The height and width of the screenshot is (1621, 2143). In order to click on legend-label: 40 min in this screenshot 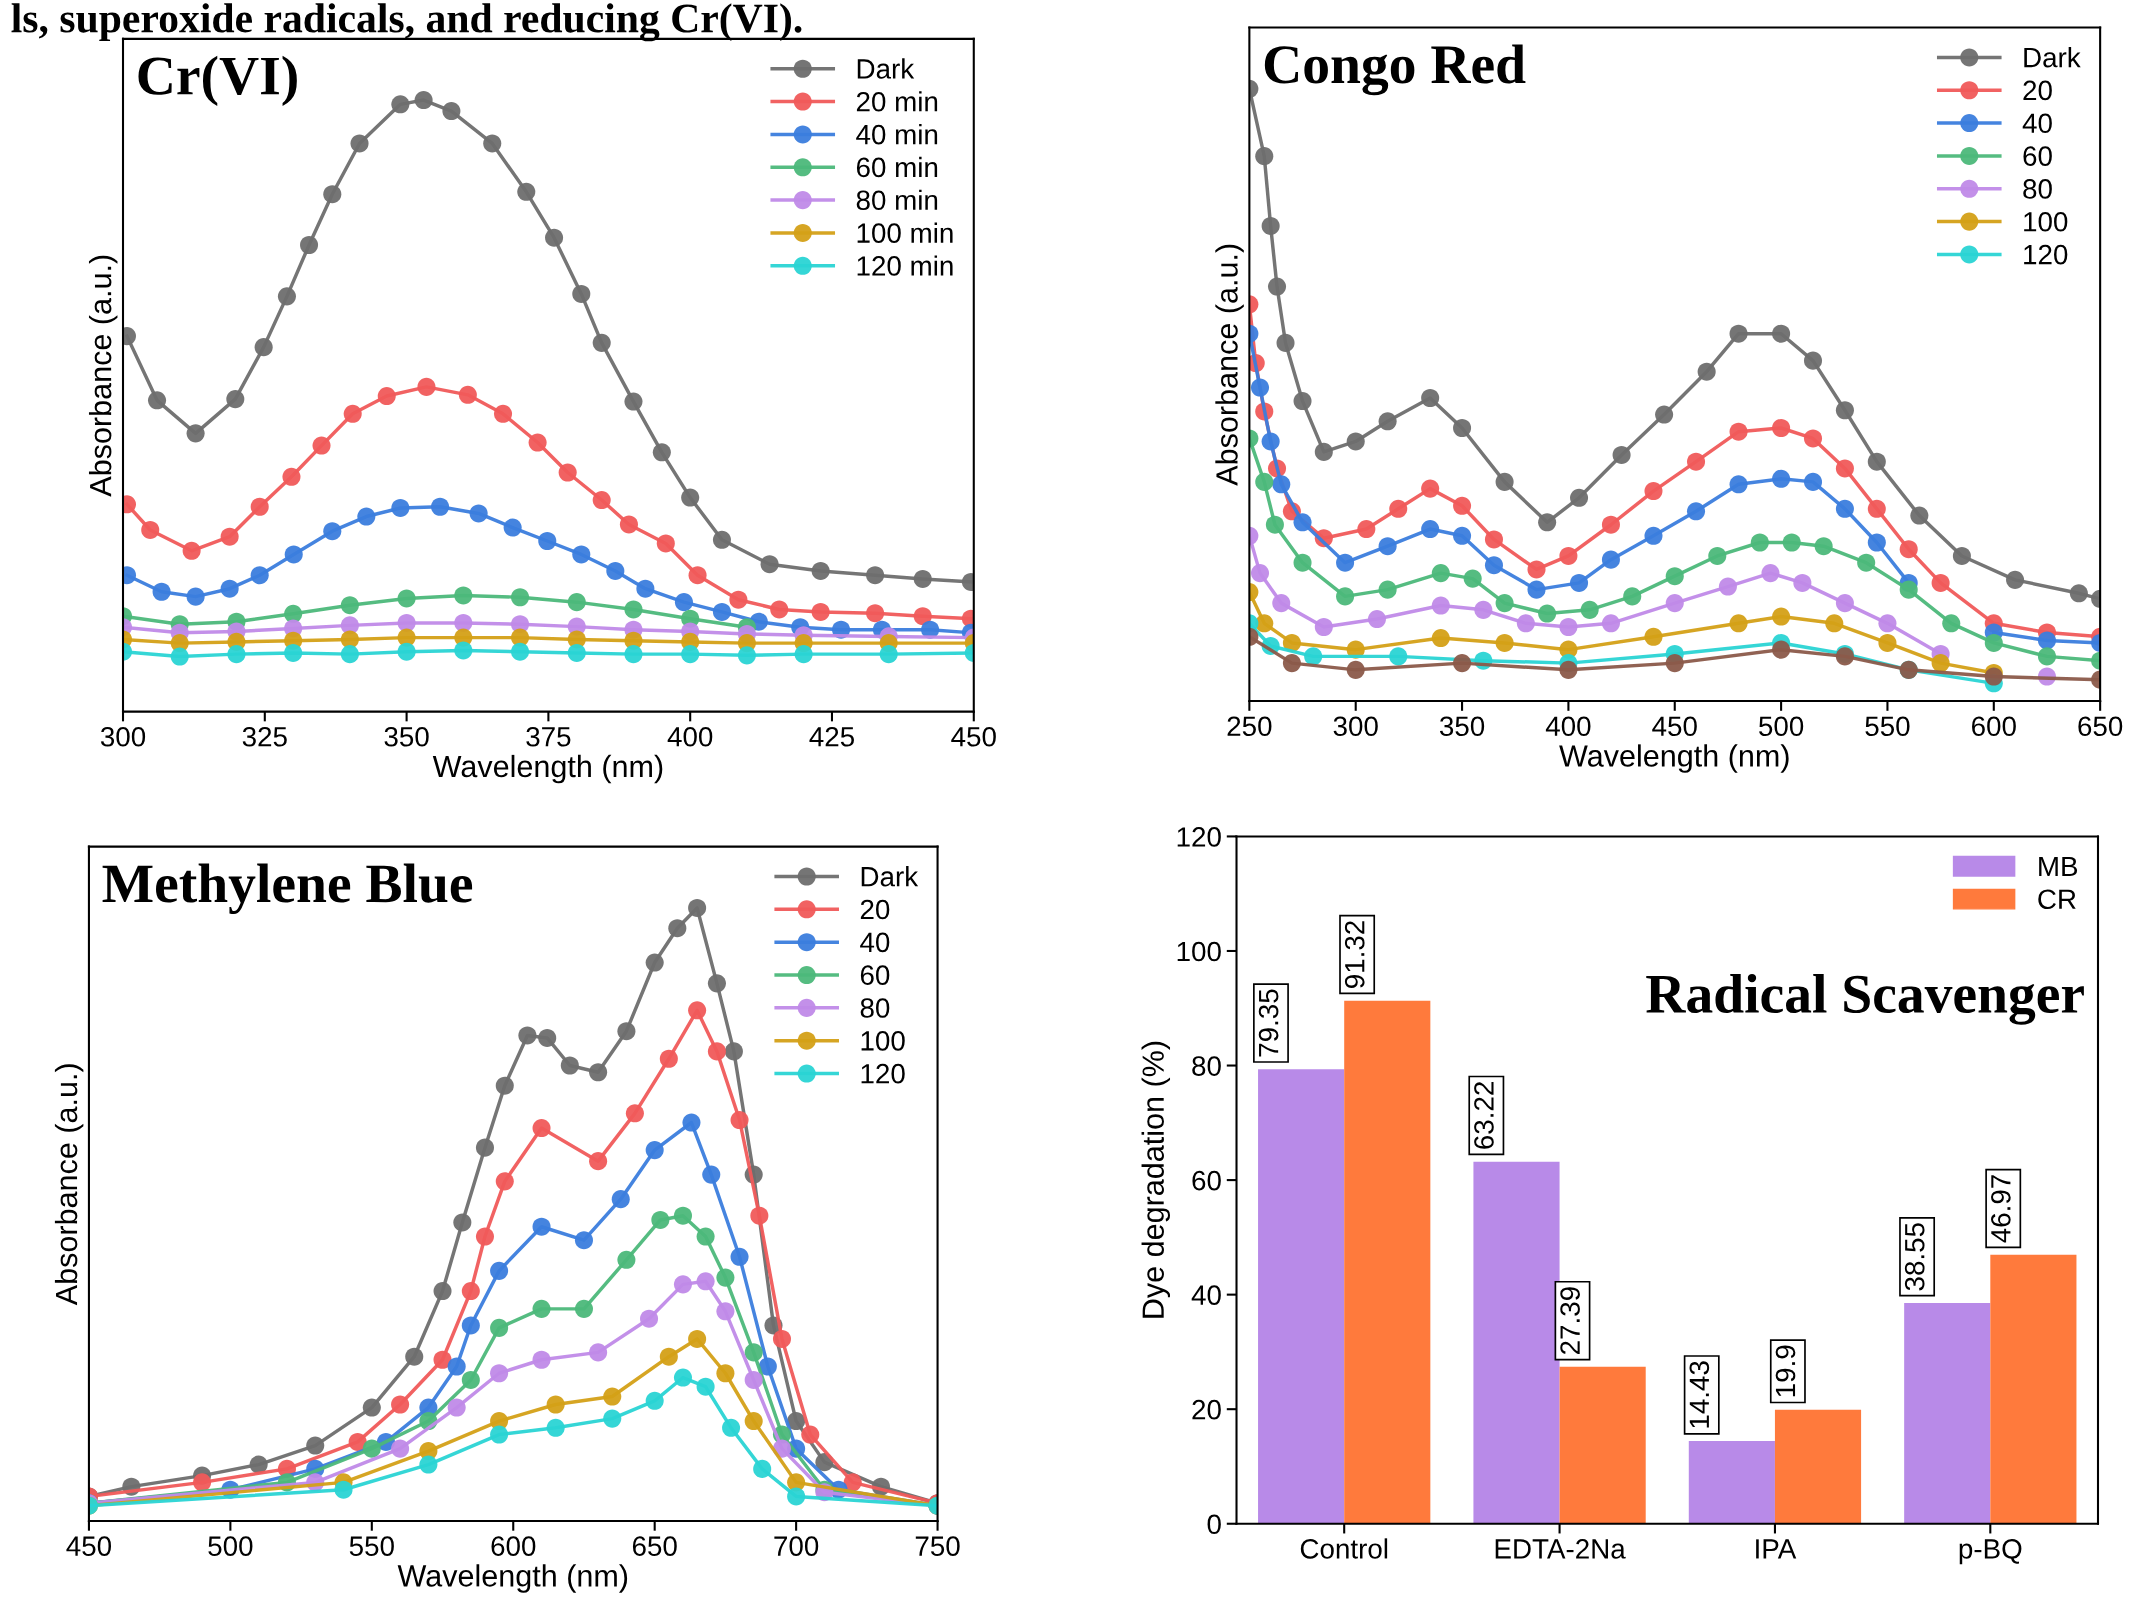, I will do `click(897, 134)`.